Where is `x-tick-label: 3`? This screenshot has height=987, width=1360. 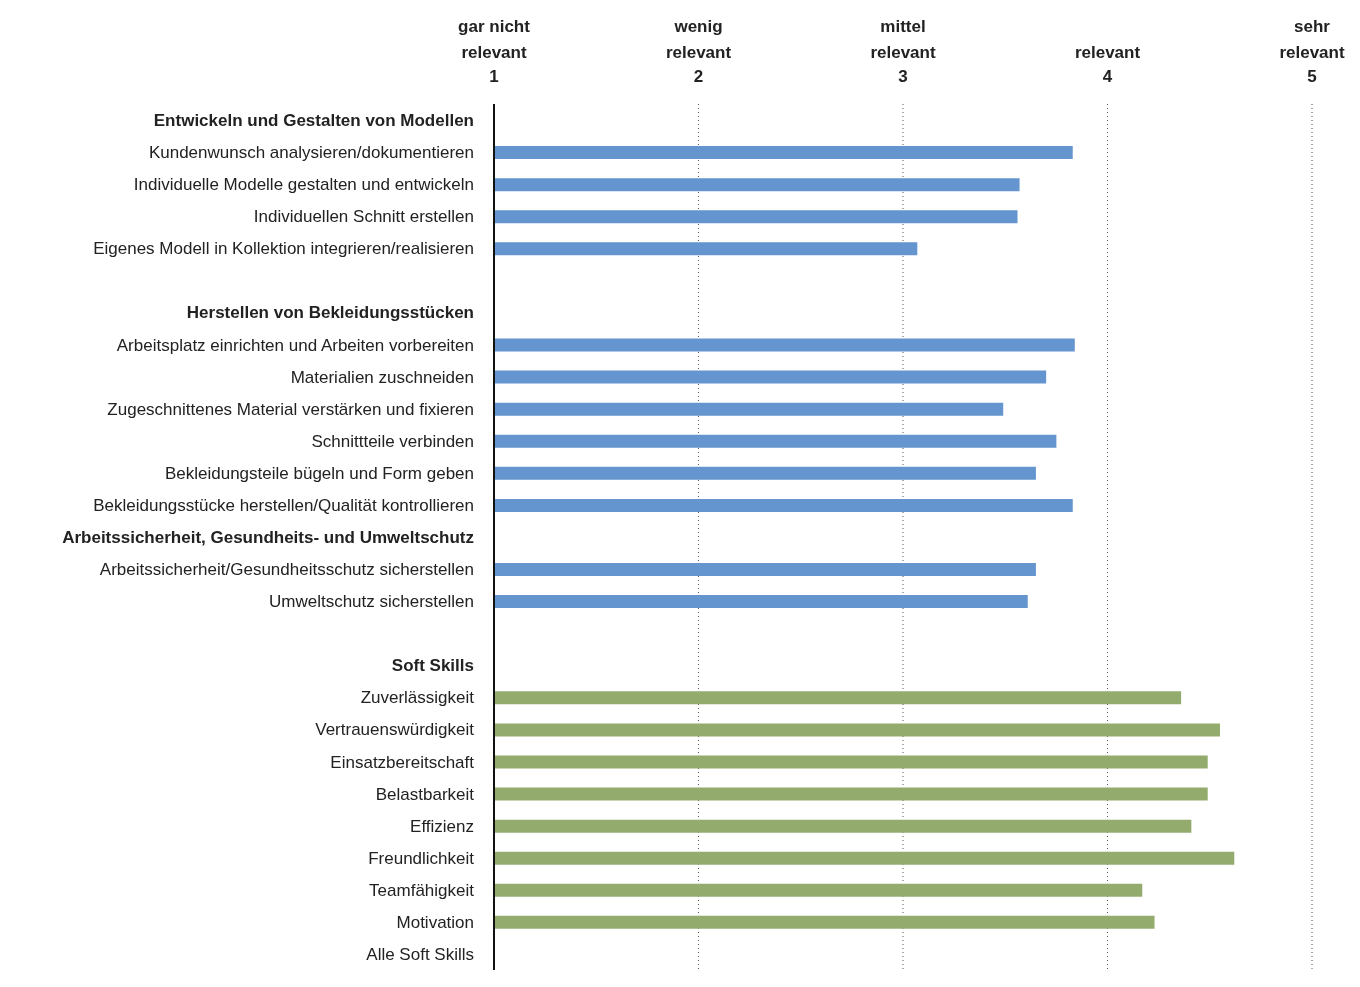 x-tick-label: 3 is located at coordinates (903, 76).